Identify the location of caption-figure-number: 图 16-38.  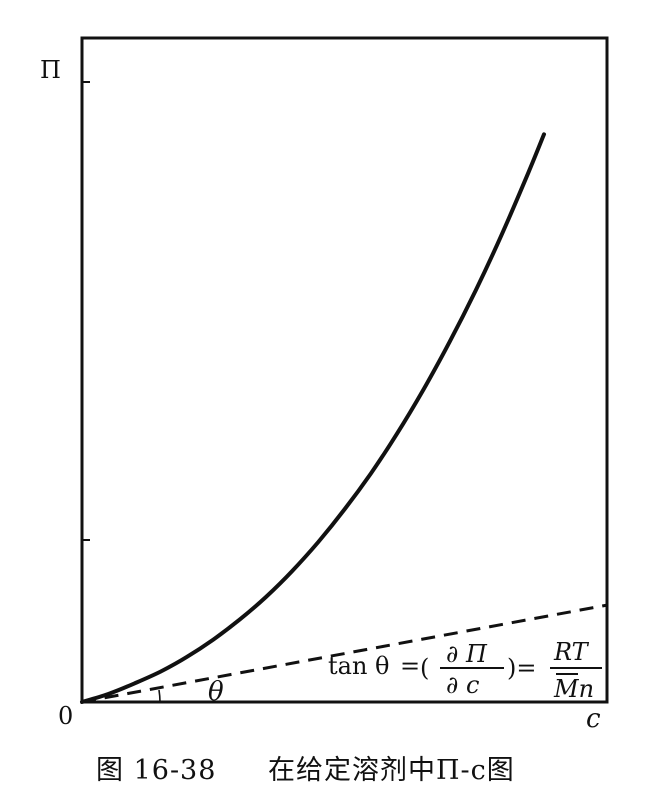
(156, 770).